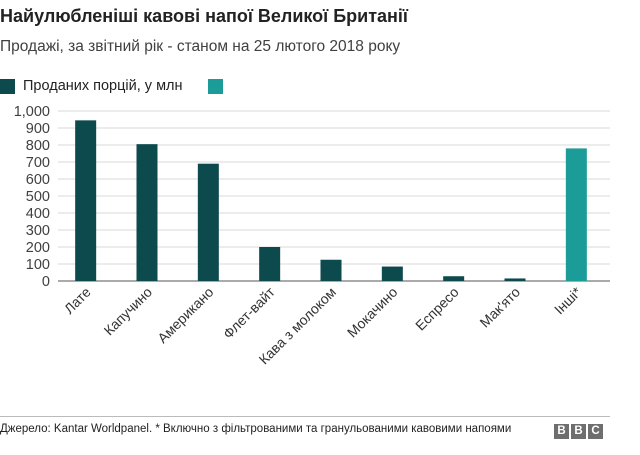  I want to click on y-tick-label: 700, so click(38, 163).